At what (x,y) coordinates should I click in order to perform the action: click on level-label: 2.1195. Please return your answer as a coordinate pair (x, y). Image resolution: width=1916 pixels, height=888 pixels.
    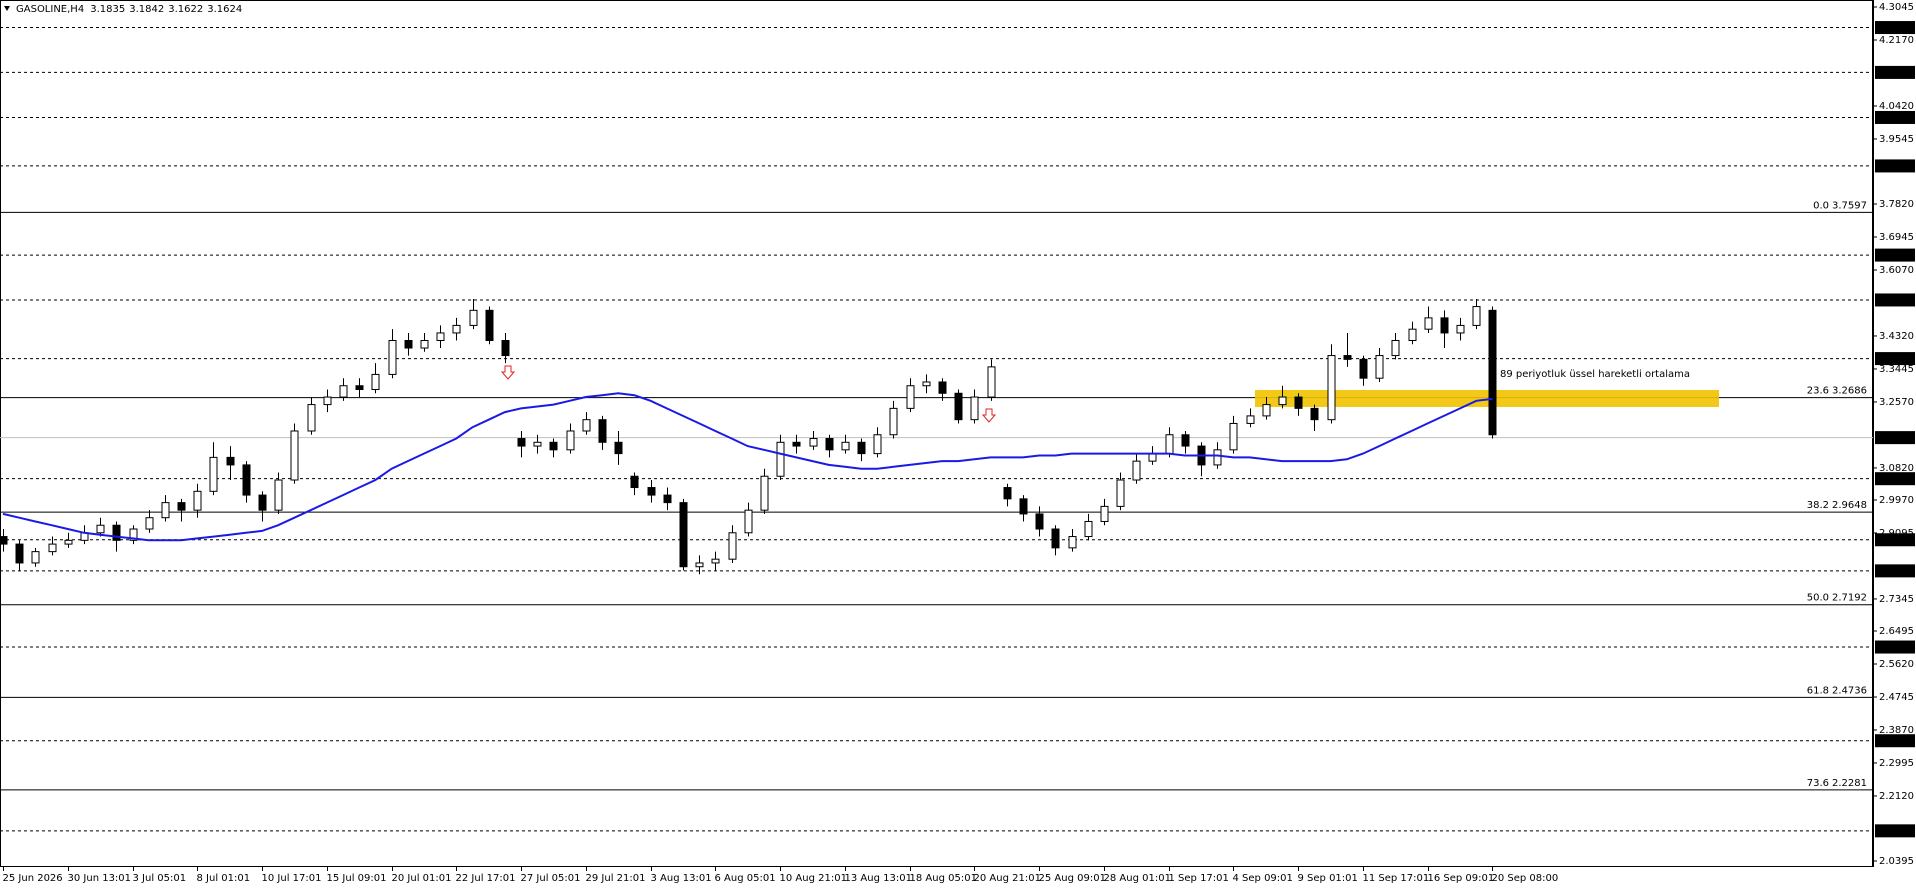
    Looking at the image, I should click on (1895, 831).